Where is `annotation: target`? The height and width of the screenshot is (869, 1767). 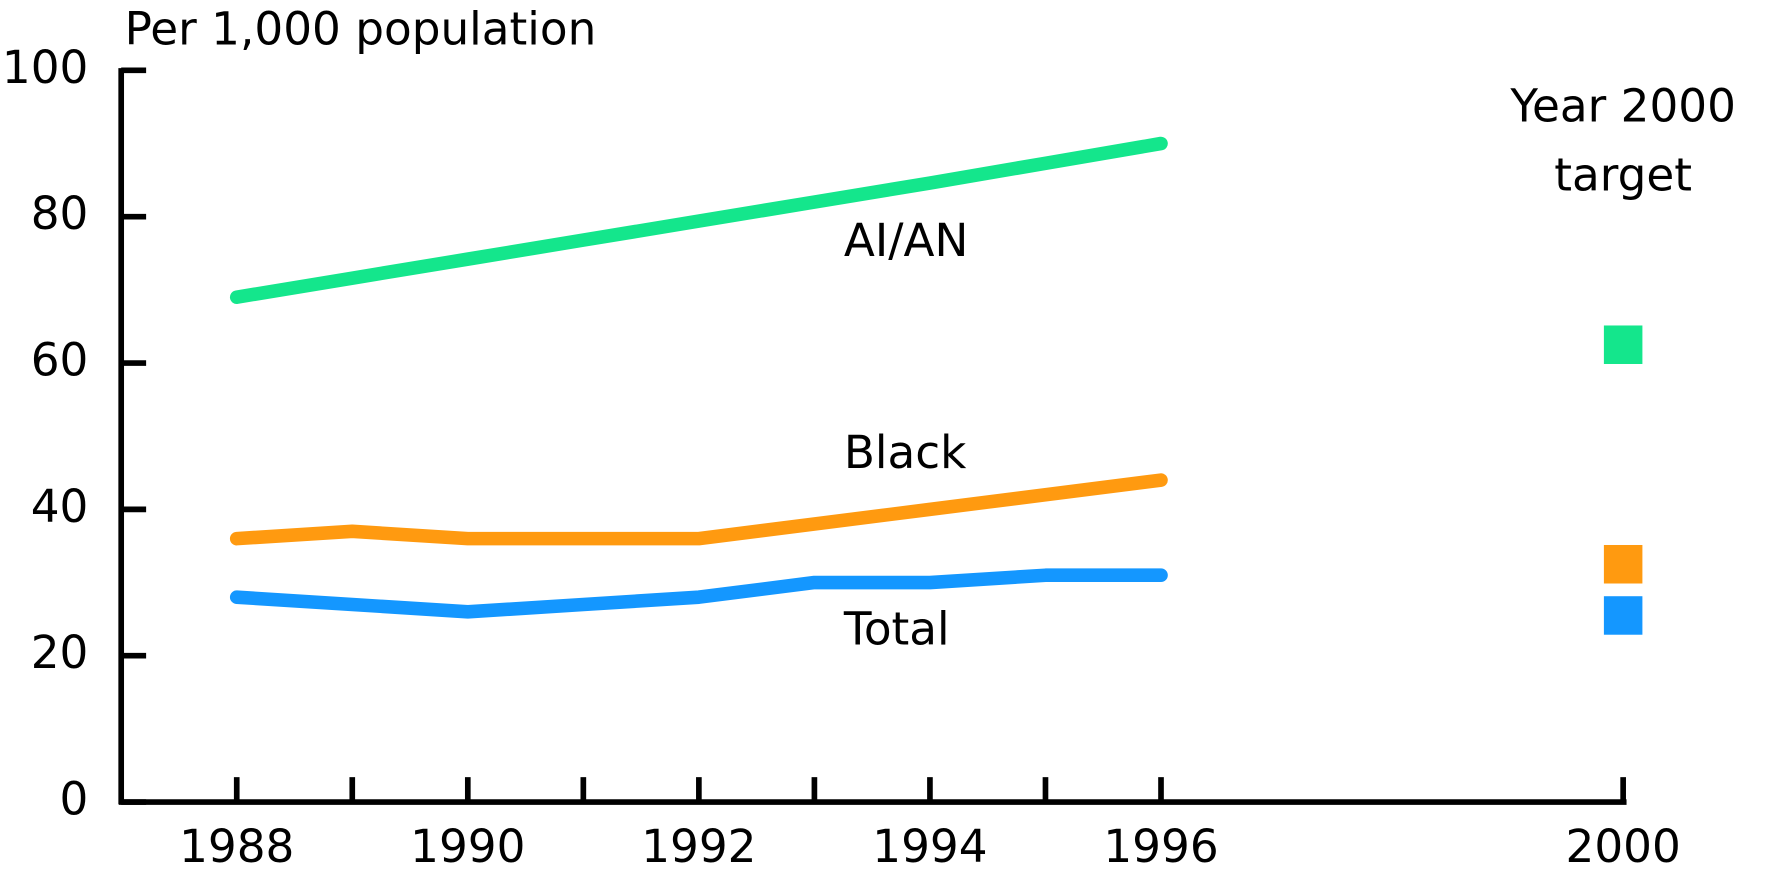
annotation: target is located at coordinates (1623, 174).